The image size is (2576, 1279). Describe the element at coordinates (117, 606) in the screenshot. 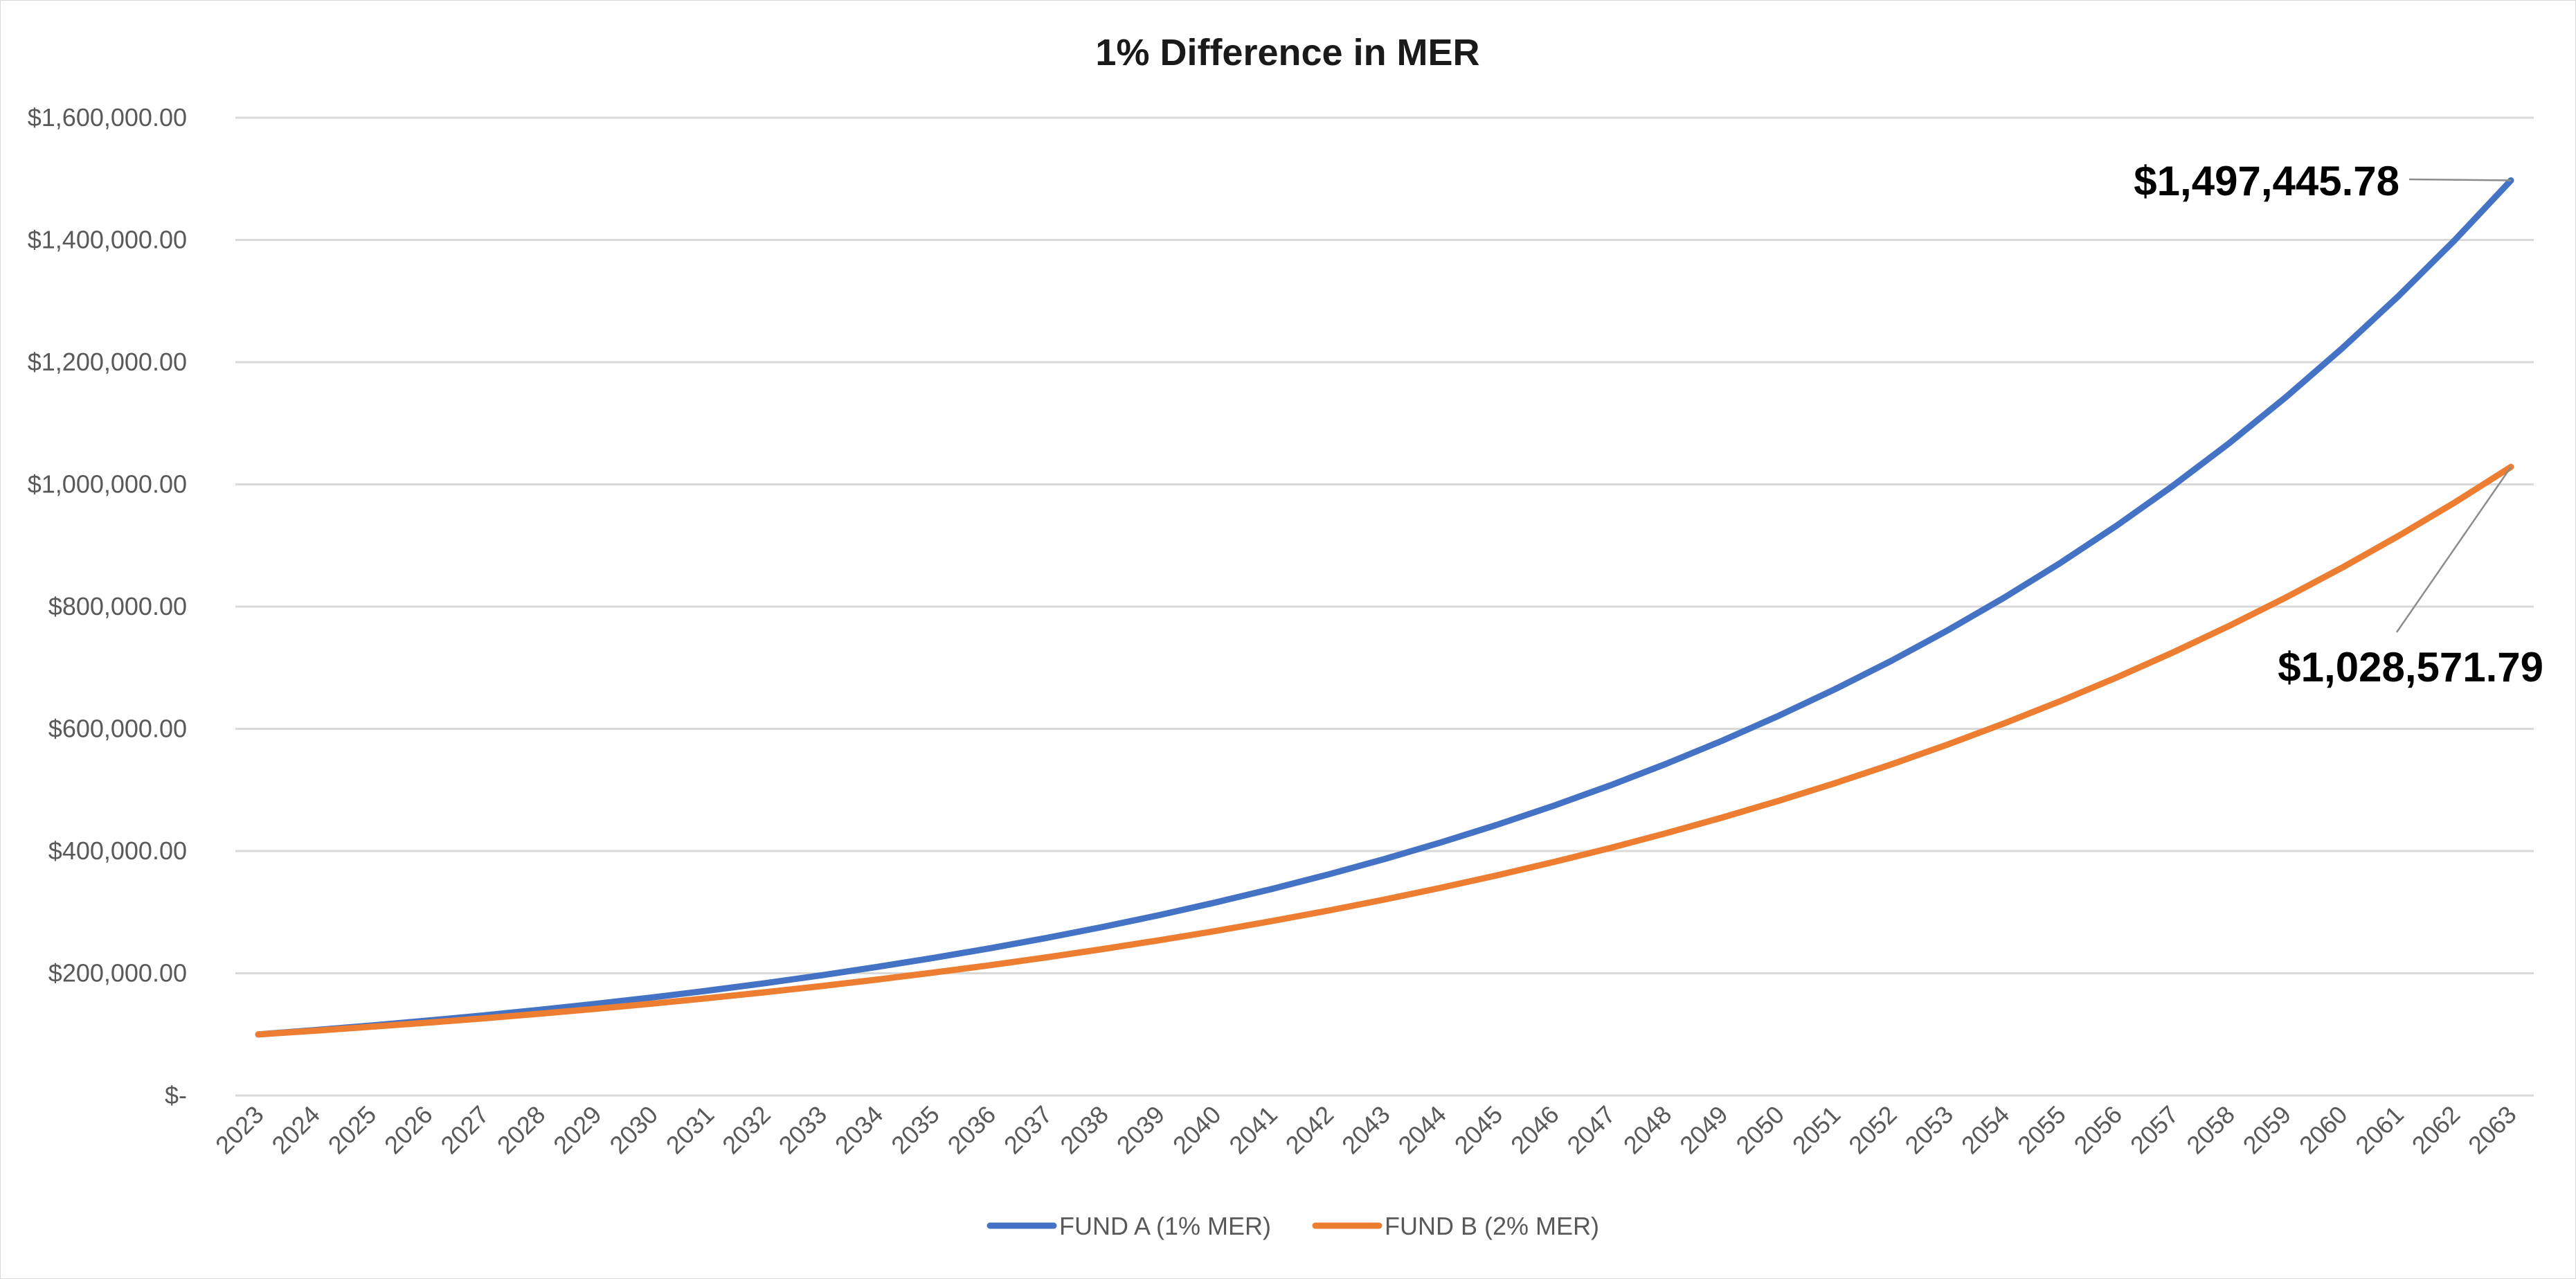

I see `y-tick-label: $800,000.00` at that location.